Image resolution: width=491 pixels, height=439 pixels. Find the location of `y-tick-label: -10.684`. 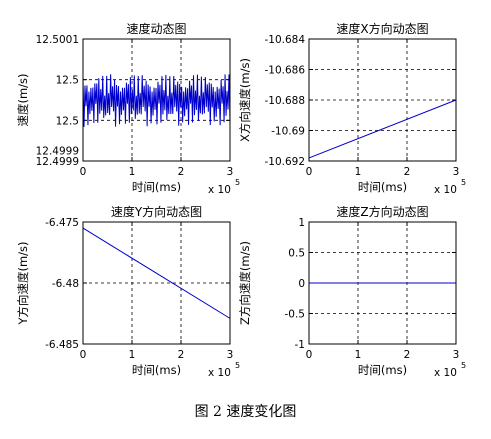

y-tick-label: -10.684 is located at coordinates (284, 40).